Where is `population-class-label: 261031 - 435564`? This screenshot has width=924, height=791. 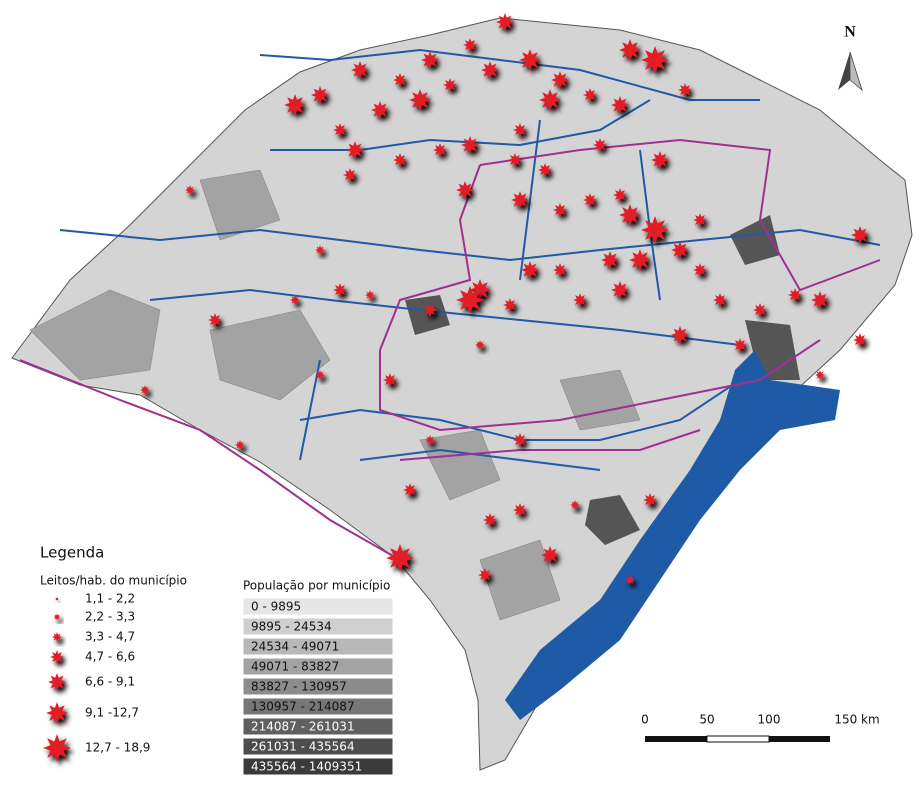
population-class-label: 261031 - 435564 is located at coordinates (303, 747).